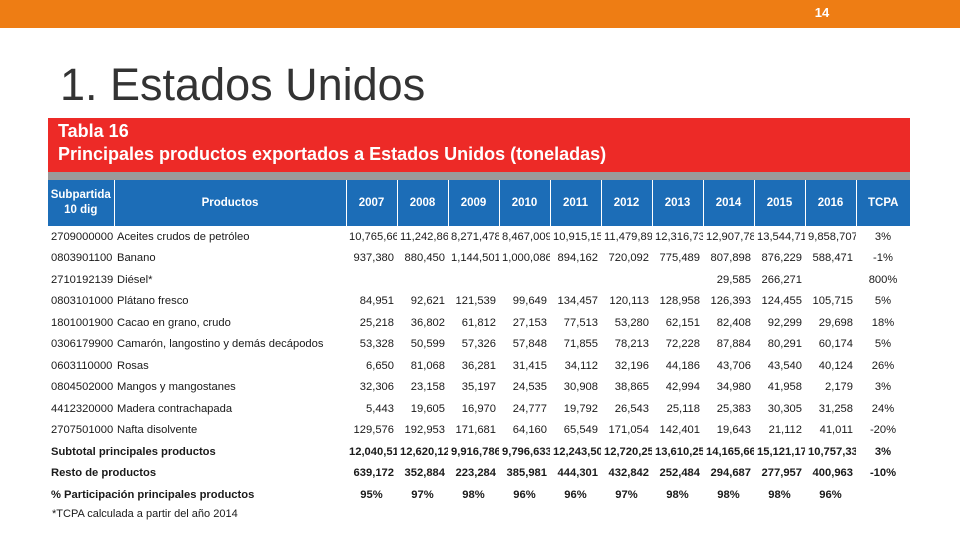  I want to click on summary-tcpa-cell: -10%, so click(883, 473).